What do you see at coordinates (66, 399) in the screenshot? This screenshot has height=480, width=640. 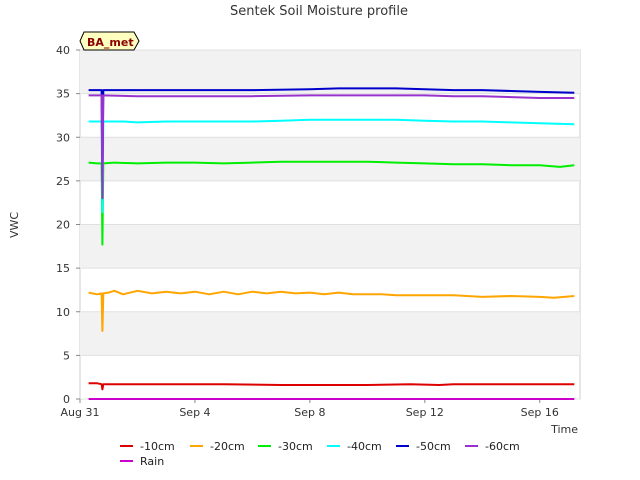 I see `y-tick-label: 0` at bounding box center [66, 399].